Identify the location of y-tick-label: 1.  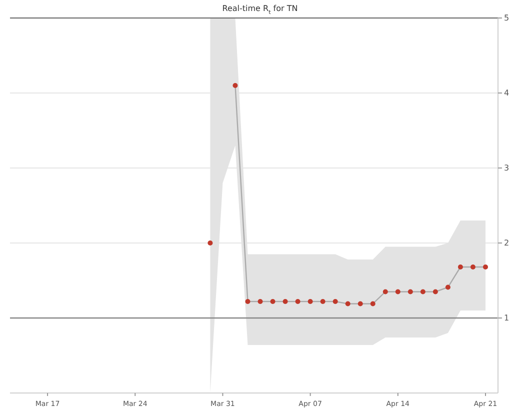
(507, 318).